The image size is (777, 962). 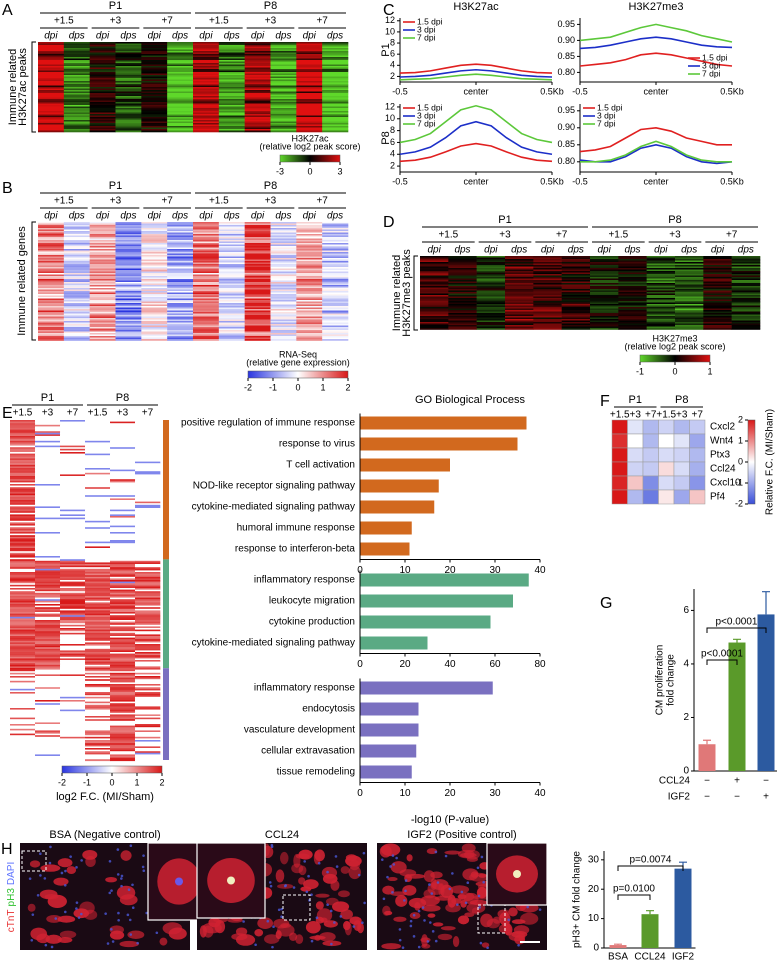 I want to click on colorbar-tick-label: 3, so click(x=339, y=171).